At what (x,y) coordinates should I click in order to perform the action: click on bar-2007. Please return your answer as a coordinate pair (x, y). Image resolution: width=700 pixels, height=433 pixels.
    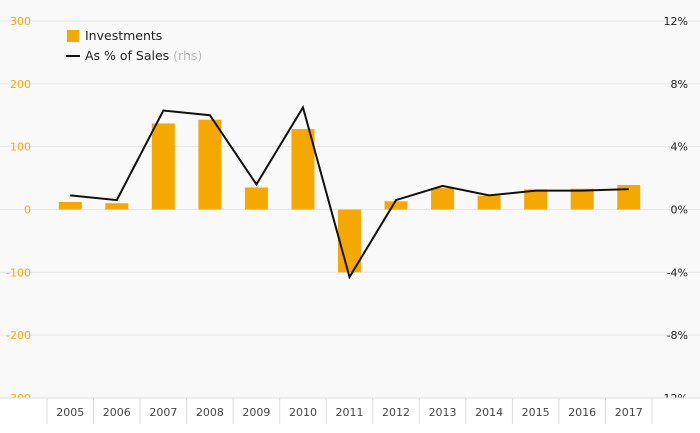
    Looking at the image, I should click on (163, 166).